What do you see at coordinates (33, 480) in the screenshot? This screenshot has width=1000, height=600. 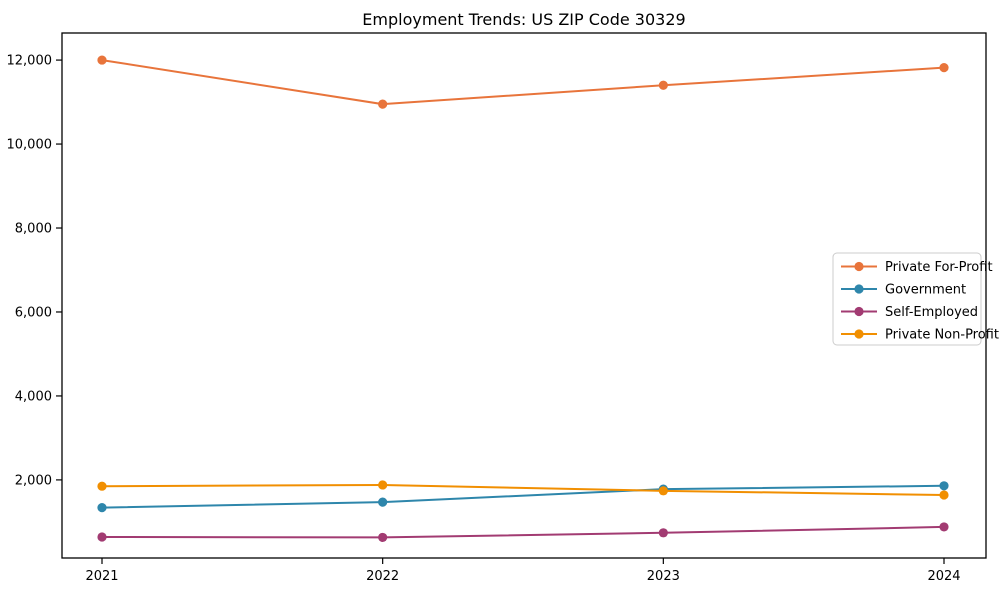 I see `y-axis-tick-label: 2,000` at bounding box center [33, 480].